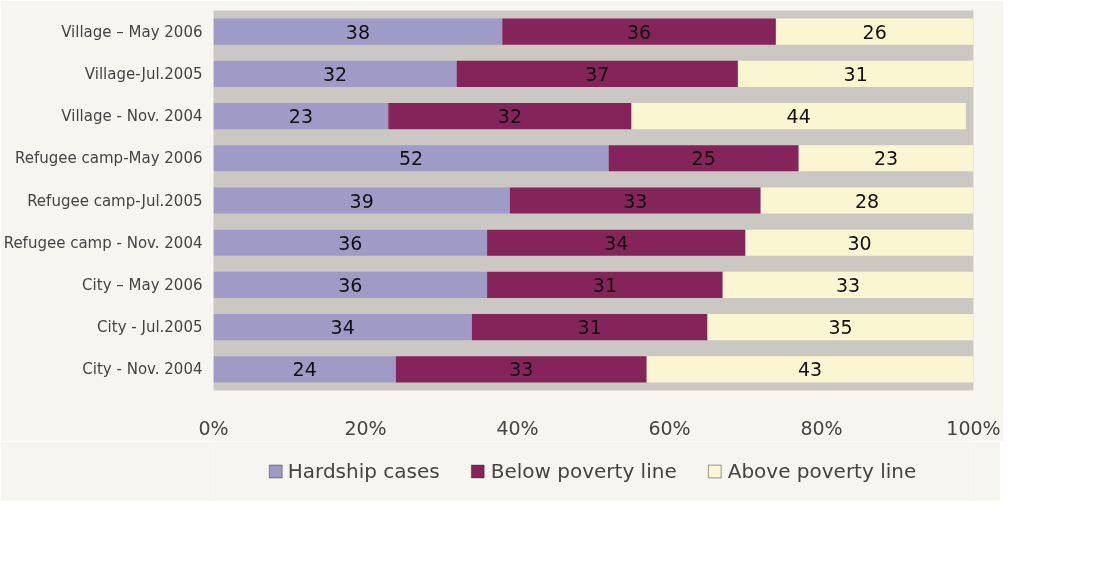 The image size is (1099, 563). I want to click on x-tick-label: 80%, so click(821, 427).